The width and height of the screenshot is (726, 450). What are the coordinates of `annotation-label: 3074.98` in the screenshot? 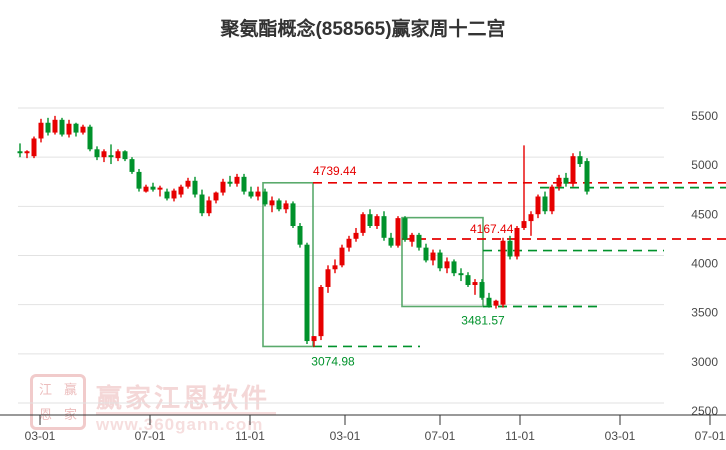 It's located at (333, 361).